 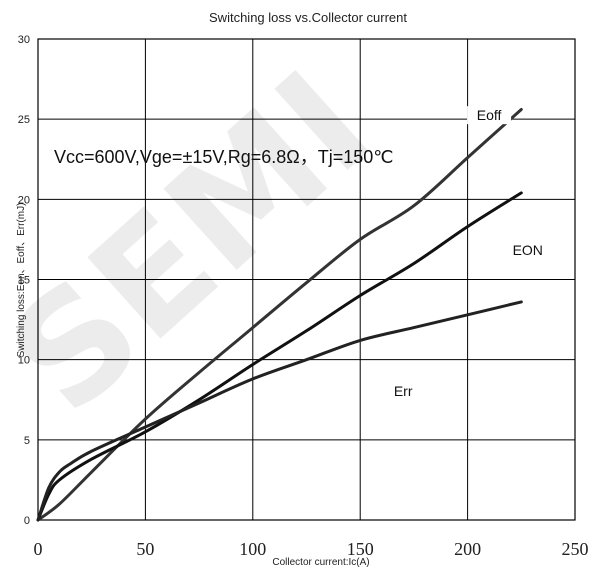 I want to click on y-tick-label: 25, so click(x=24, y=120).